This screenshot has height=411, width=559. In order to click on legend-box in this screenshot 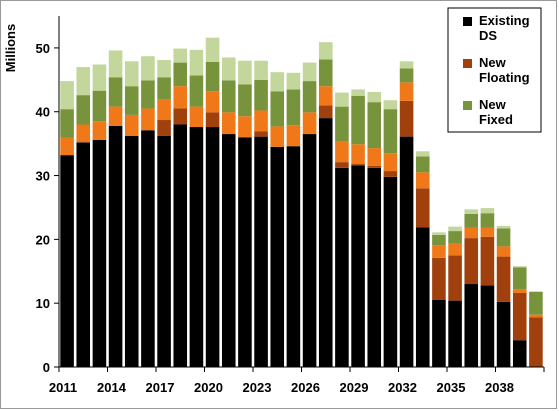, I will do `click(494, 70)`.